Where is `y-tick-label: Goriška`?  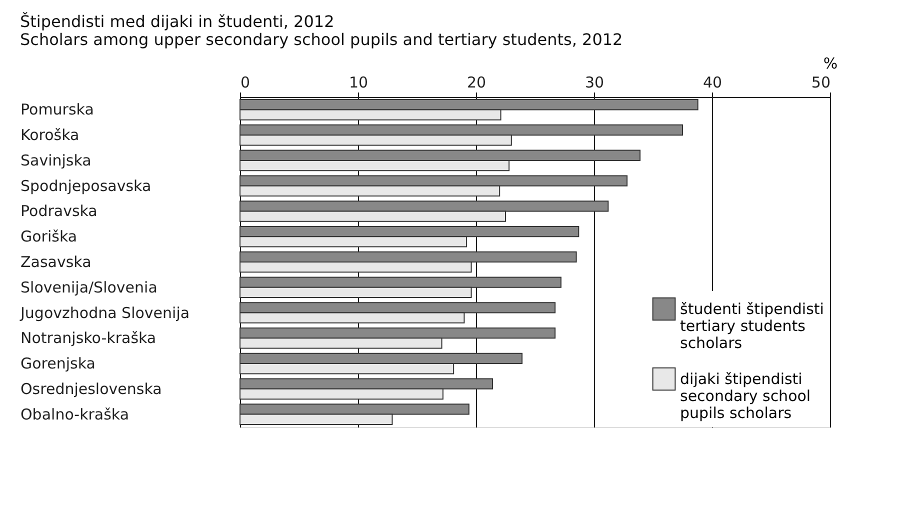
y-tick-label: Goriška is located at coordinates (49, 237).